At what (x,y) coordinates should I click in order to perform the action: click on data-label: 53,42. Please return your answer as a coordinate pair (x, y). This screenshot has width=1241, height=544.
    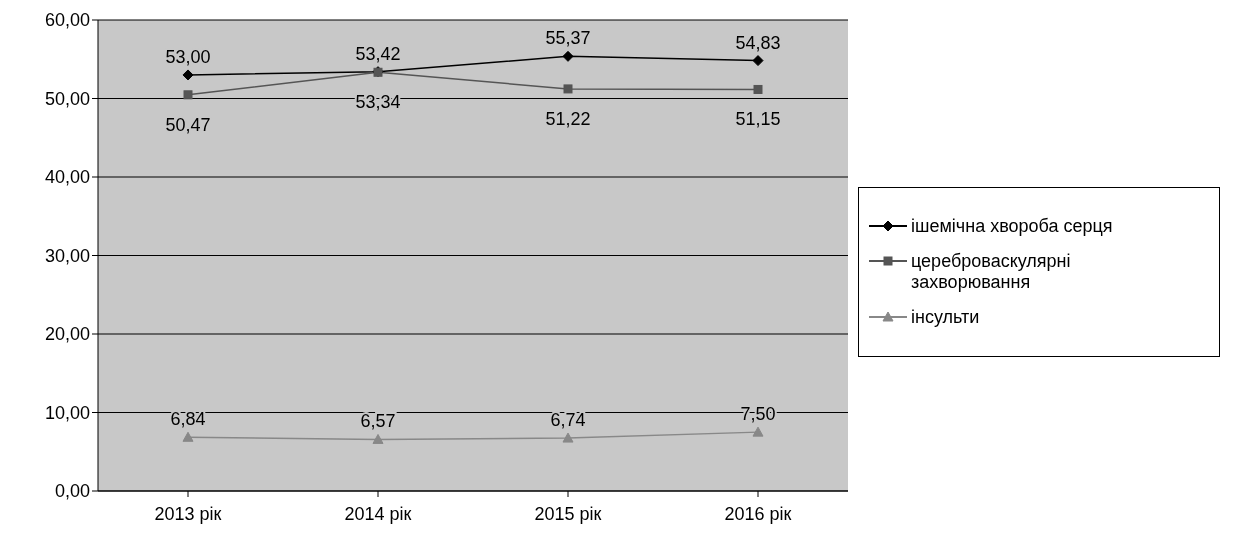
    Looking at the image, I should click on (378, 53).